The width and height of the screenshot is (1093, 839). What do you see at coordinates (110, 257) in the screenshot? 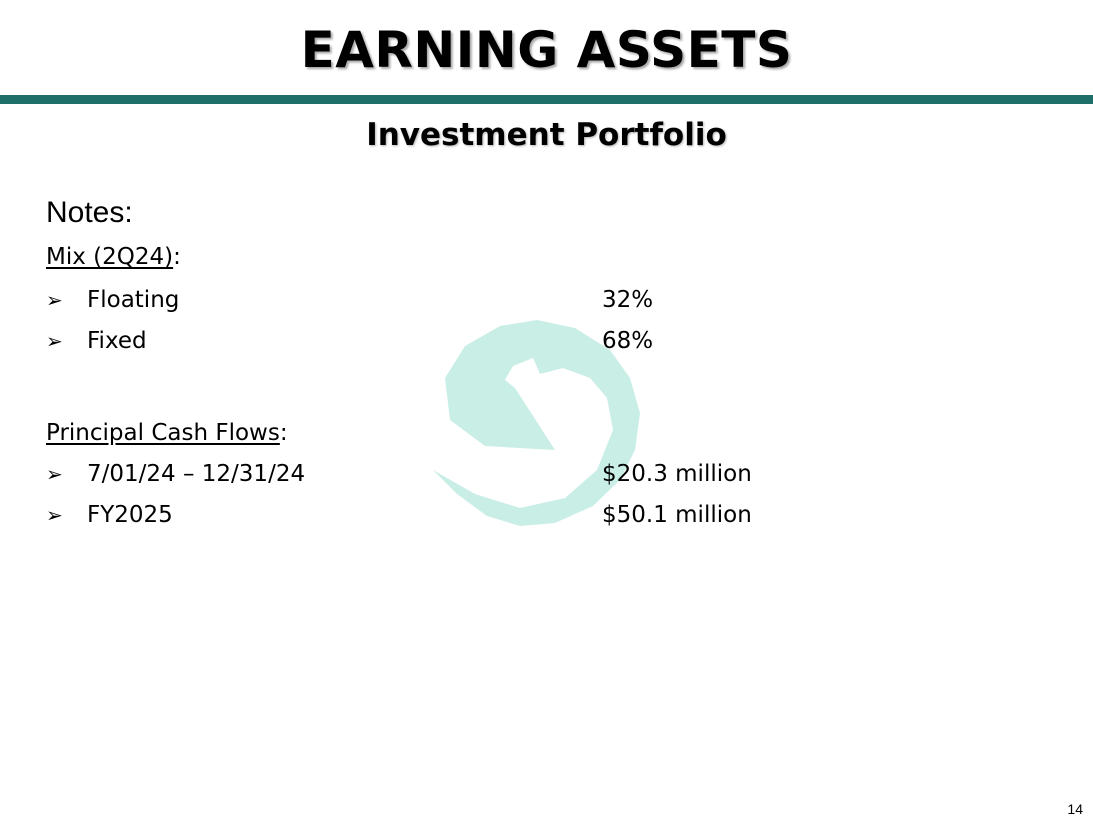
I see `mix-label-text: Mix (2Q24)` at bounding box center [110, 257].